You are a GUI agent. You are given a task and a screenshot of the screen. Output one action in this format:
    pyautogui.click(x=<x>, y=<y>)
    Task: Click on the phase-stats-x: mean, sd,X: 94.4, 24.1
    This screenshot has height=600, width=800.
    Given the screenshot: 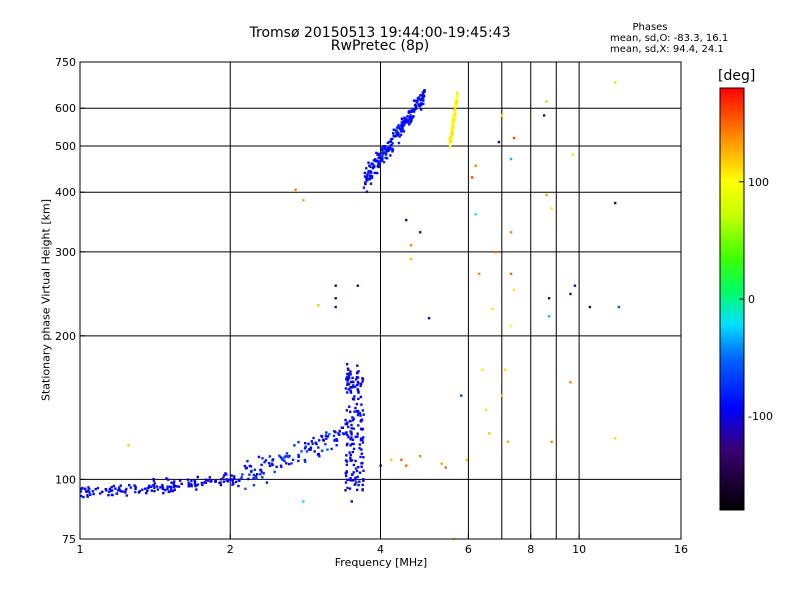 What is the action you would take?
    pyautogui.click(x=667, y=49)
    